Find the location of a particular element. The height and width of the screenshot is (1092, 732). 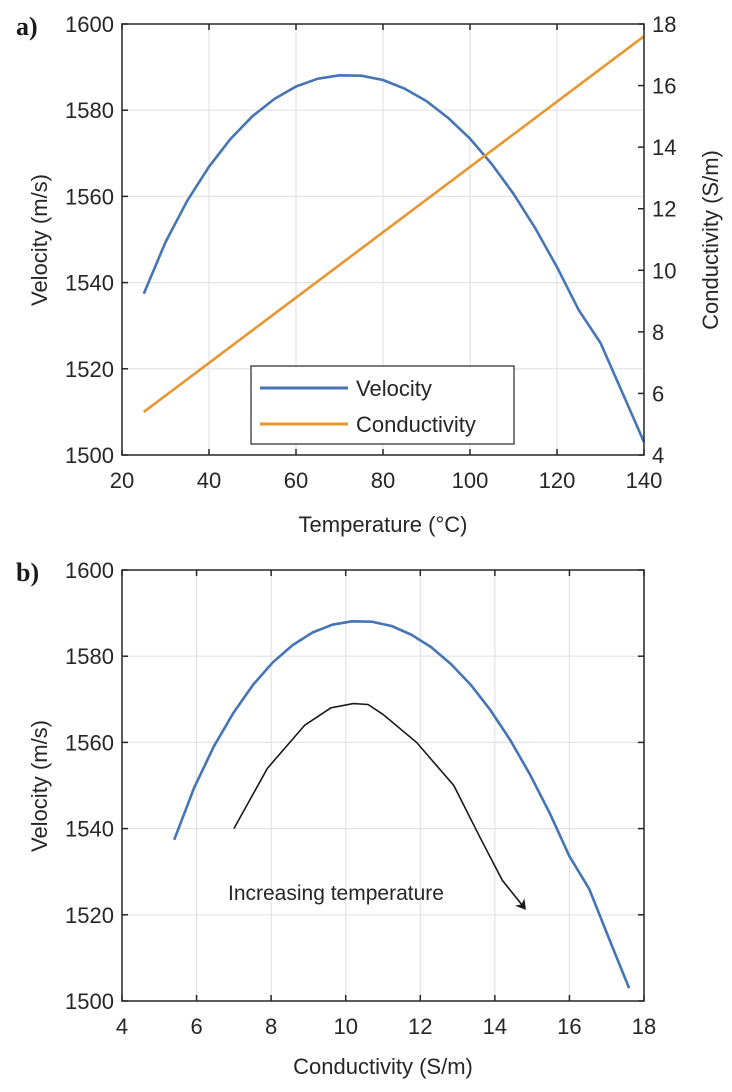

x-tick-label: 18 is located at coordinates (644, 1026).